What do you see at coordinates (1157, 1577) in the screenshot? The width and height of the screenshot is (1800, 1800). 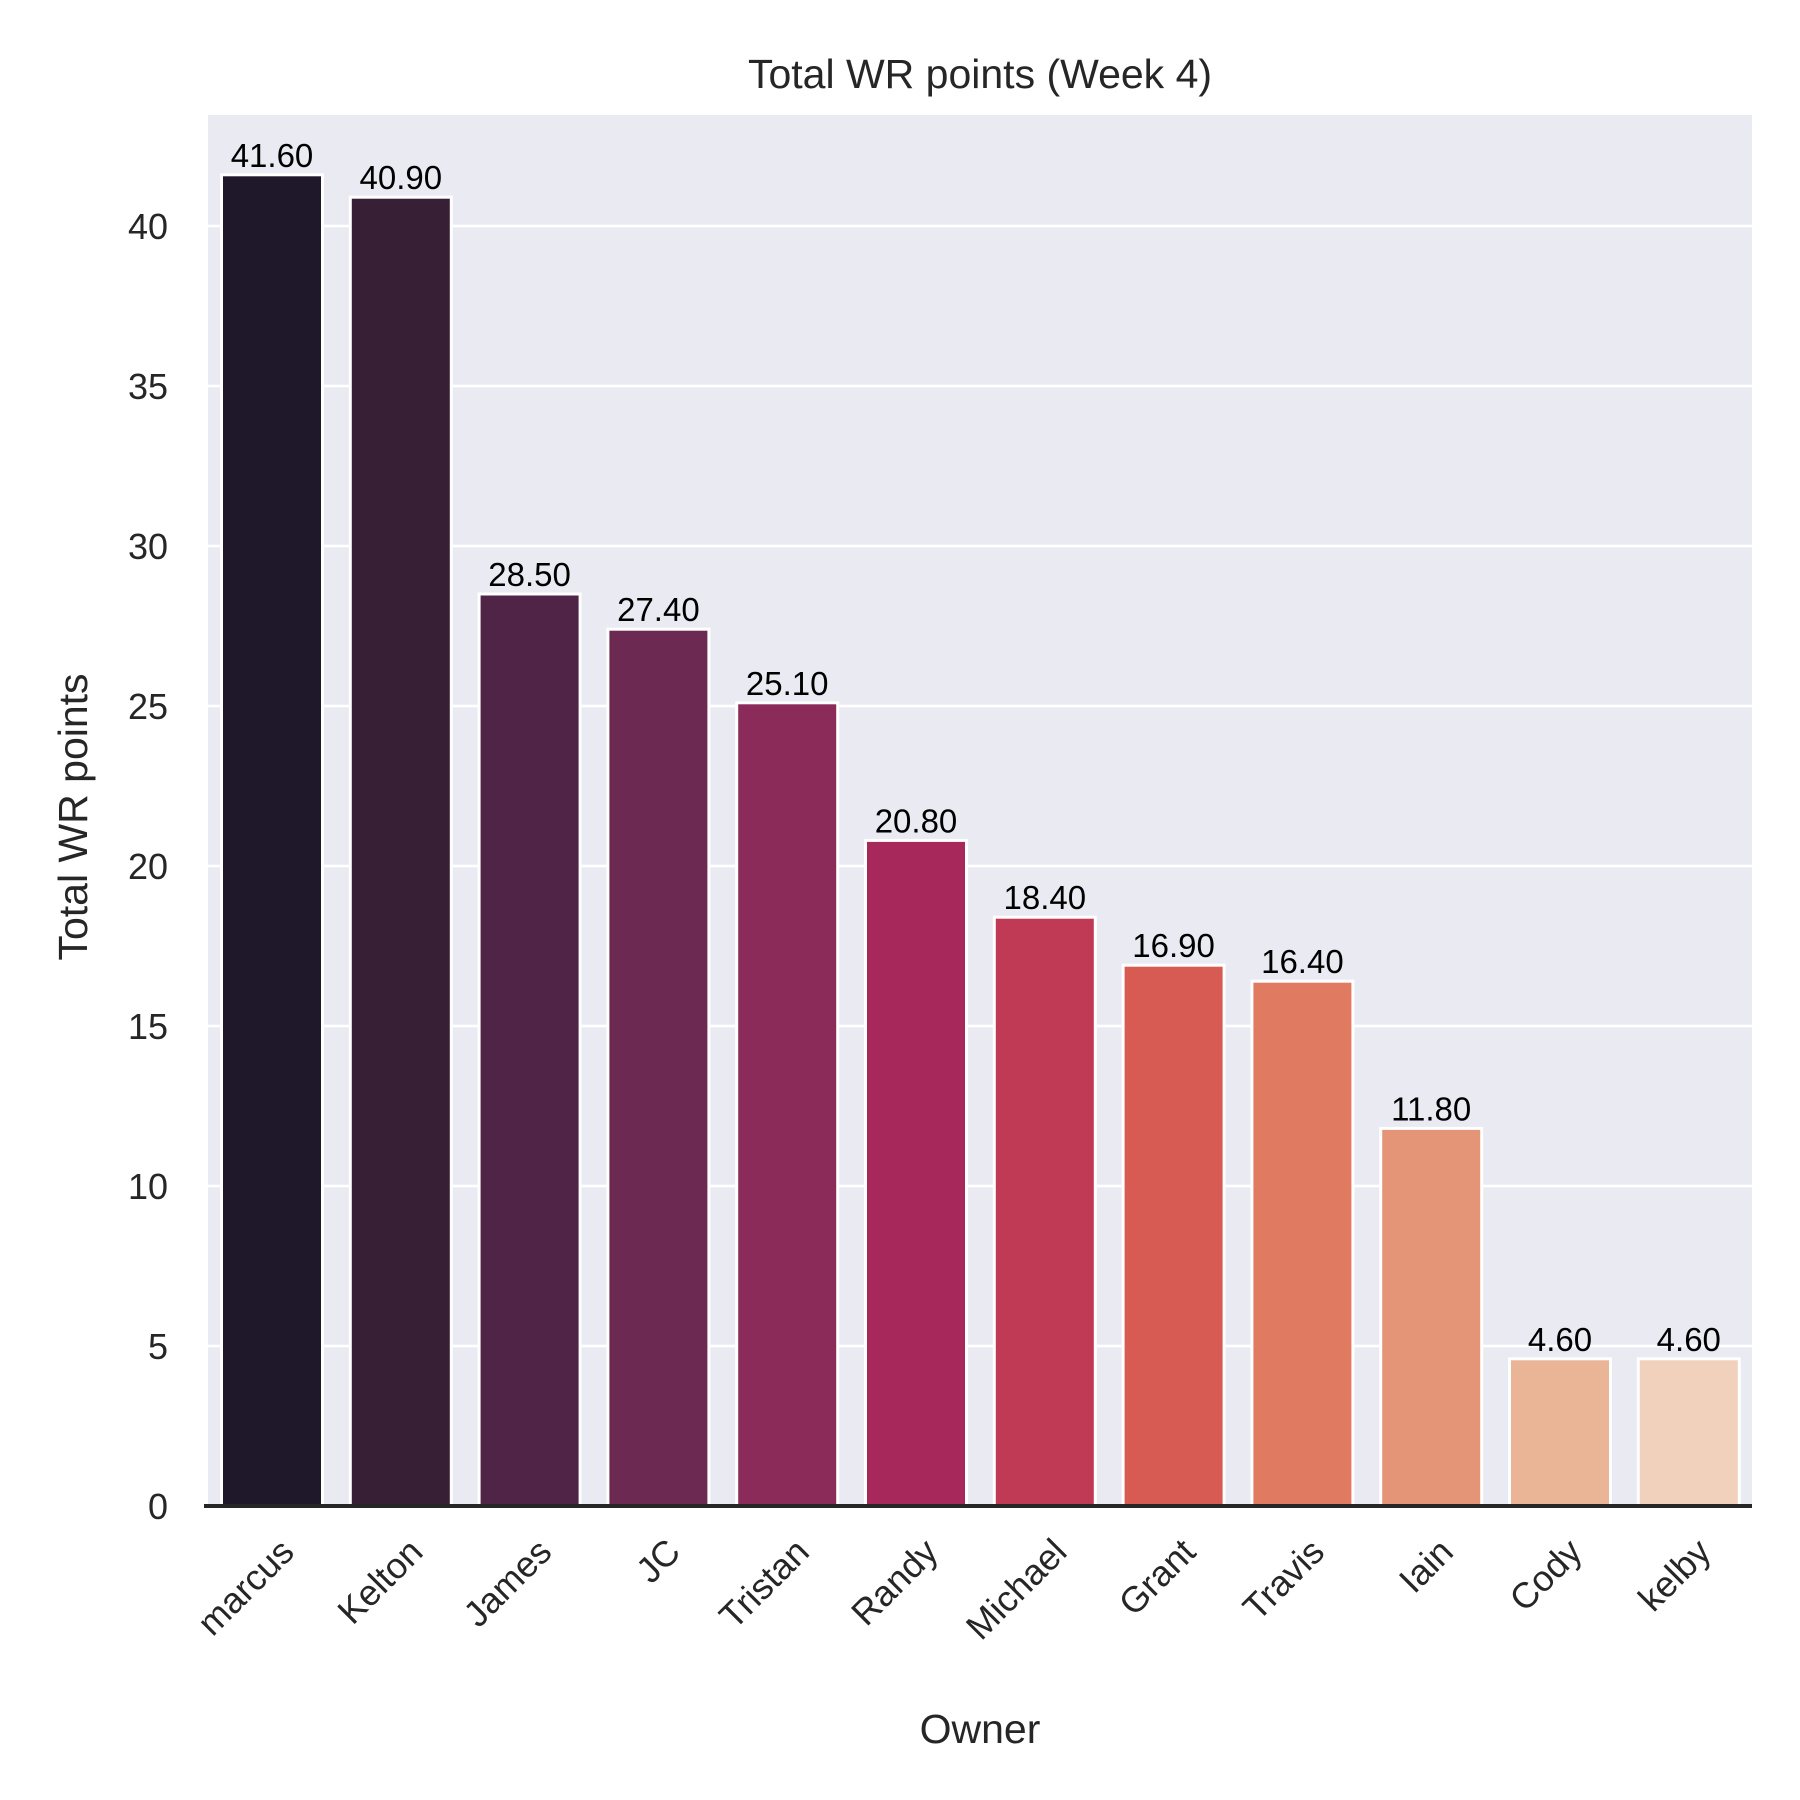 I see `x-tick-label-grant: Grant` at bounding box center [1157, 1577].